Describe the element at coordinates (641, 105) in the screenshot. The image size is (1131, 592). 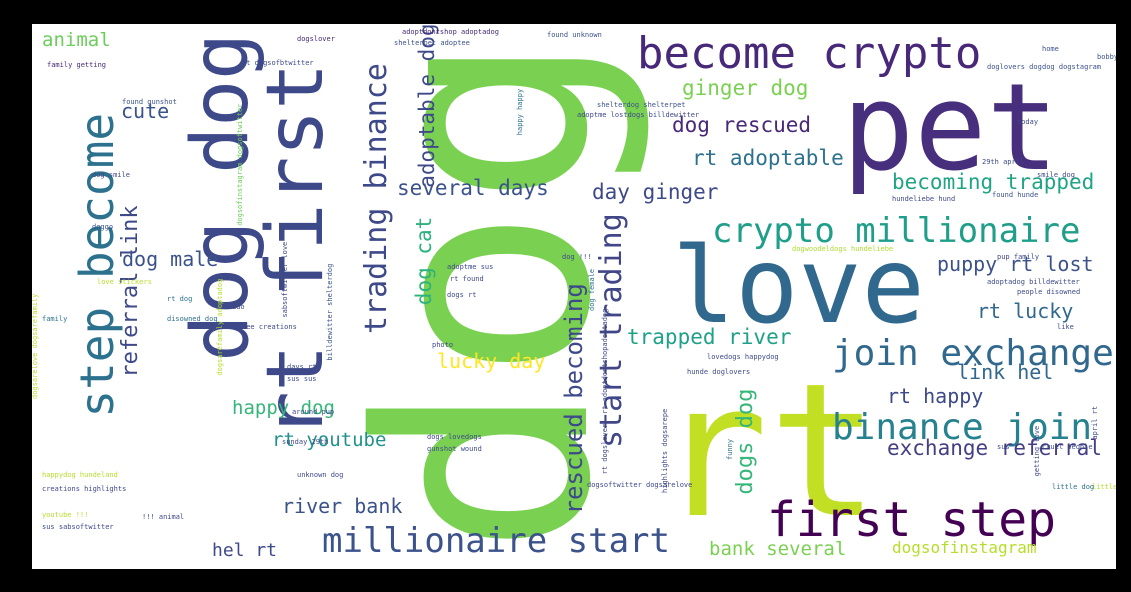
I see `word-shelterdog-shelterpet-54: shelterdog shelterpet` at that location.